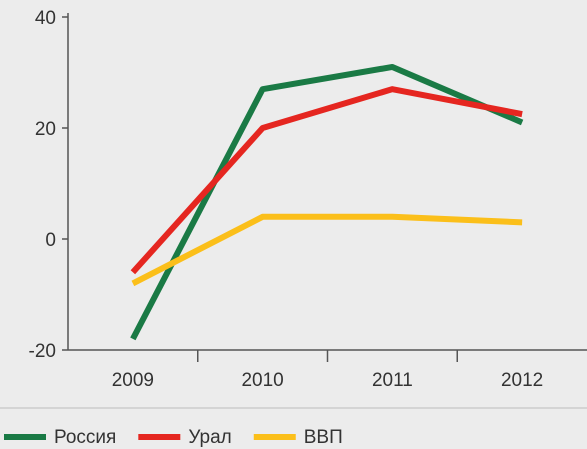  I want to click on legend-label: Урал, so click(209, 437).